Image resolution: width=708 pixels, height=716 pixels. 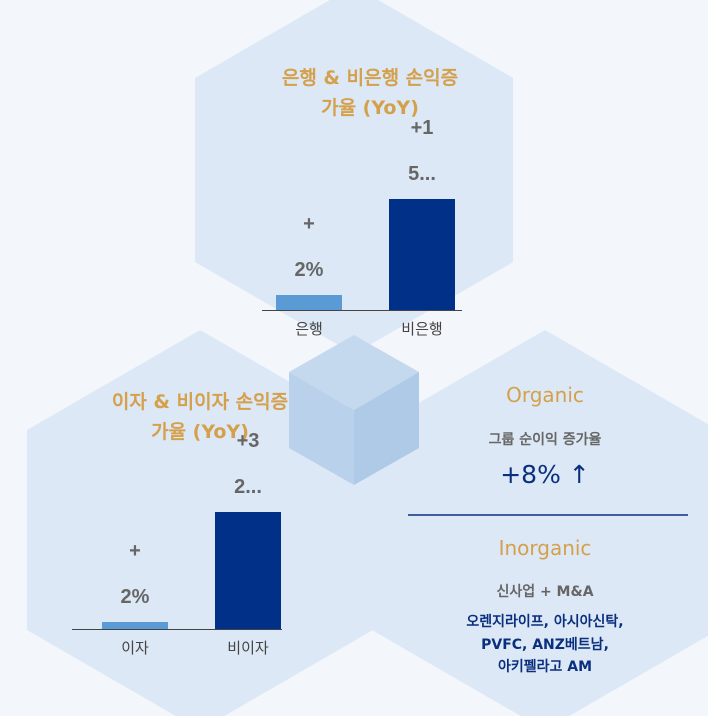 What do you see at coordinates (248, 648) in the screenshot?
I see `x-tick-label: 비이자` at bounding box center [248, 648].